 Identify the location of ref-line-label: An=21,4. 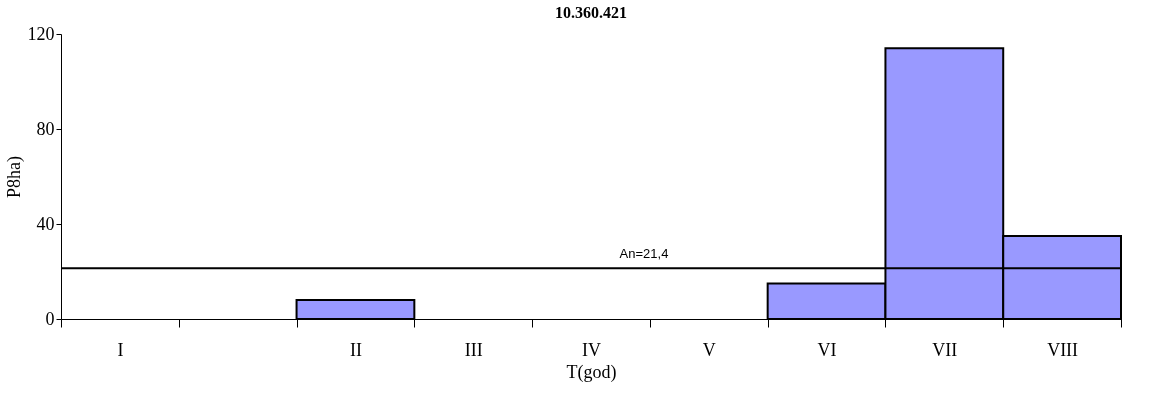
(644, 254).